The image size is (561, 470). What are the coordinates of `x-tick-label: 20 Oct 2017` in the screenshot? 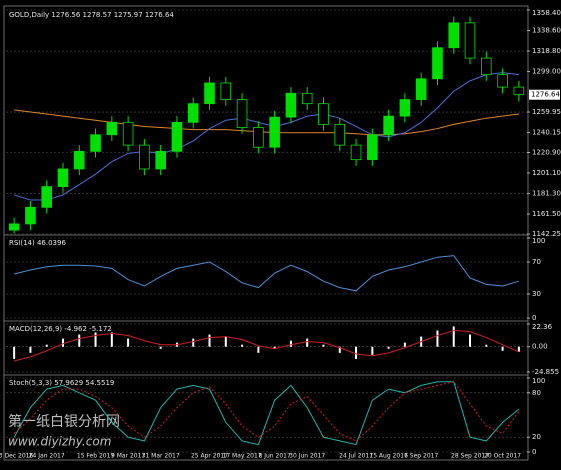 It's located at (502, 456).